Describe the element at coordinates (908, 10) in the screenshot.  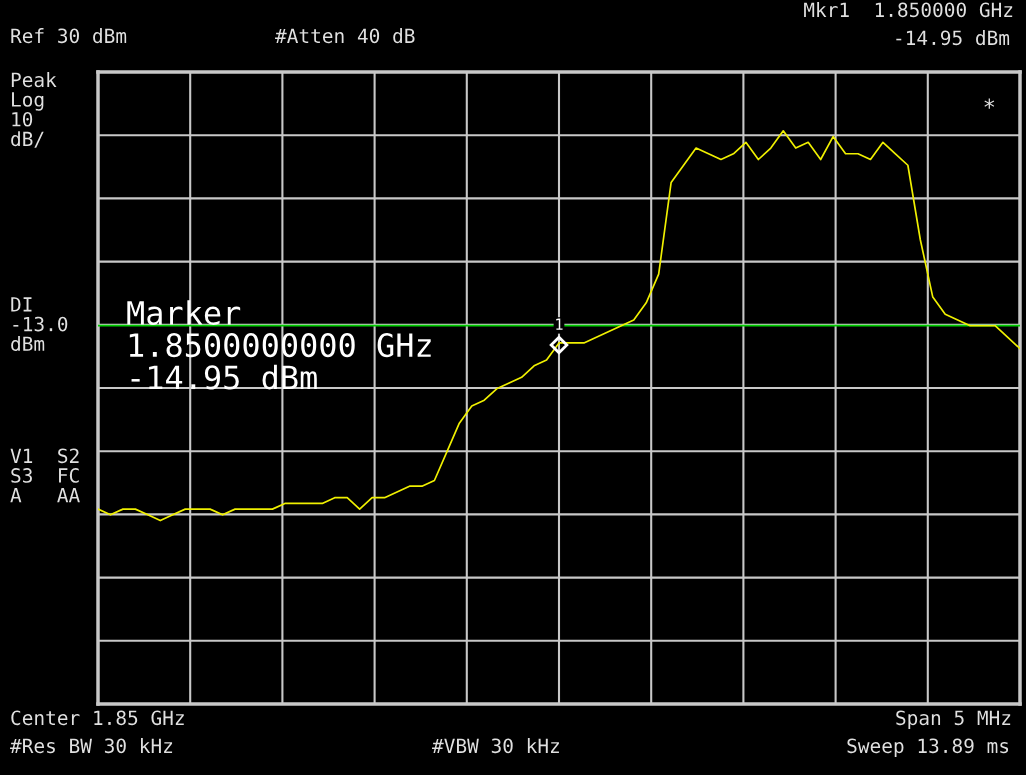
I see `text: Mkr1 1.850000 GHz` at that location.